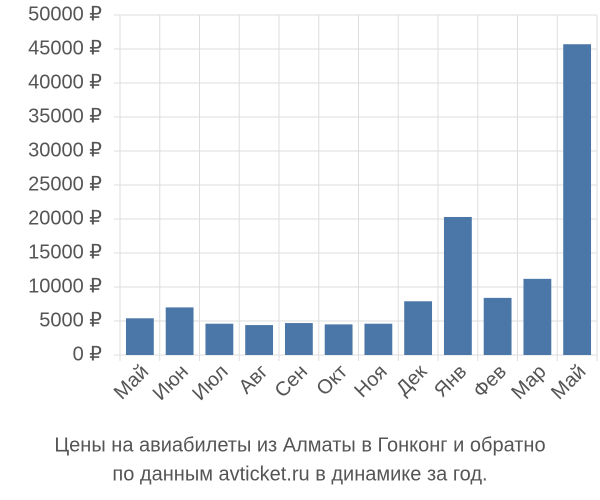  What do you see at coordinates (65, 116) in the screenshot?
I see `y-tick-label: 35000 ₽` at bounding box center [65, 116].